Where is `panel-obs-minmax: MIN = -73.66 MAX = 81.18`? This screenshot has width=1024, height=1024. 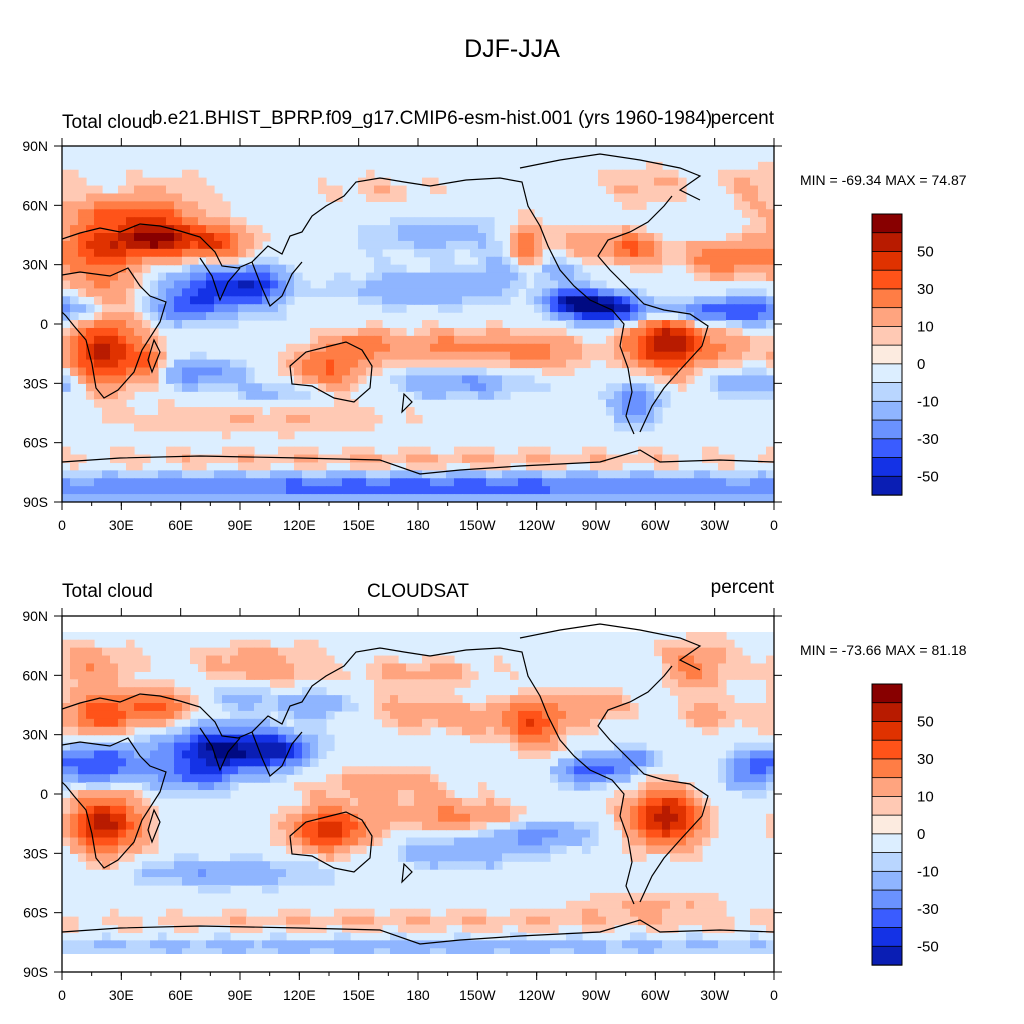
panel-obs-minmax: MIN = -73.66 MAX = 81.18 is located at coordinates (883, 650).